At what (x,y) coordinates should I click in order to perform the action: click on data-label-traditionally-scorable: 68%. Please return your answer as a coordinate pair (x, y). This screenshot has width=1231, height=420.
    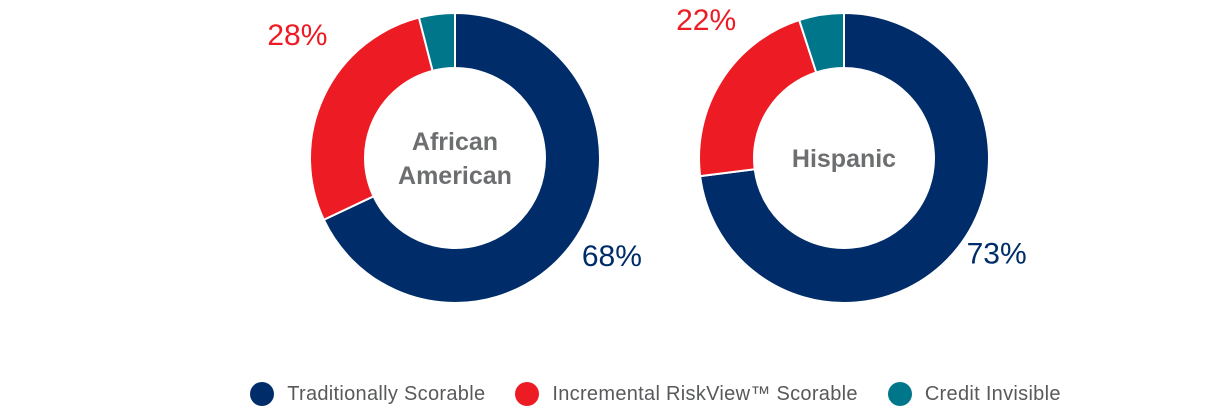
    Looking at the image, I should click on (612, 256).